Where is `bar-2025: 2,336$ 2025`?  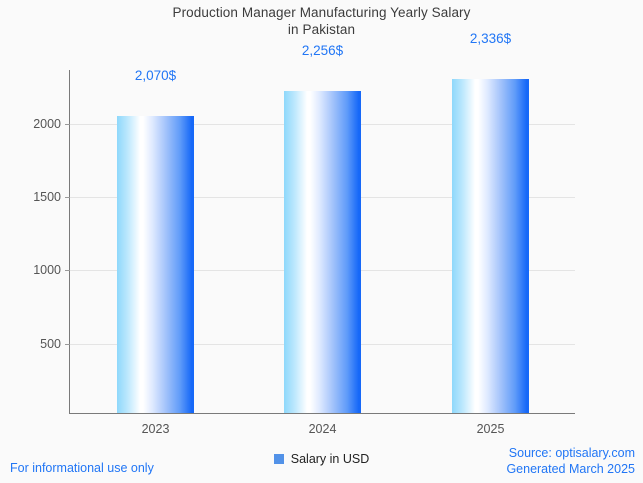
bar-2025: 2,336$ 2025 is located at coordinates (490, 233).